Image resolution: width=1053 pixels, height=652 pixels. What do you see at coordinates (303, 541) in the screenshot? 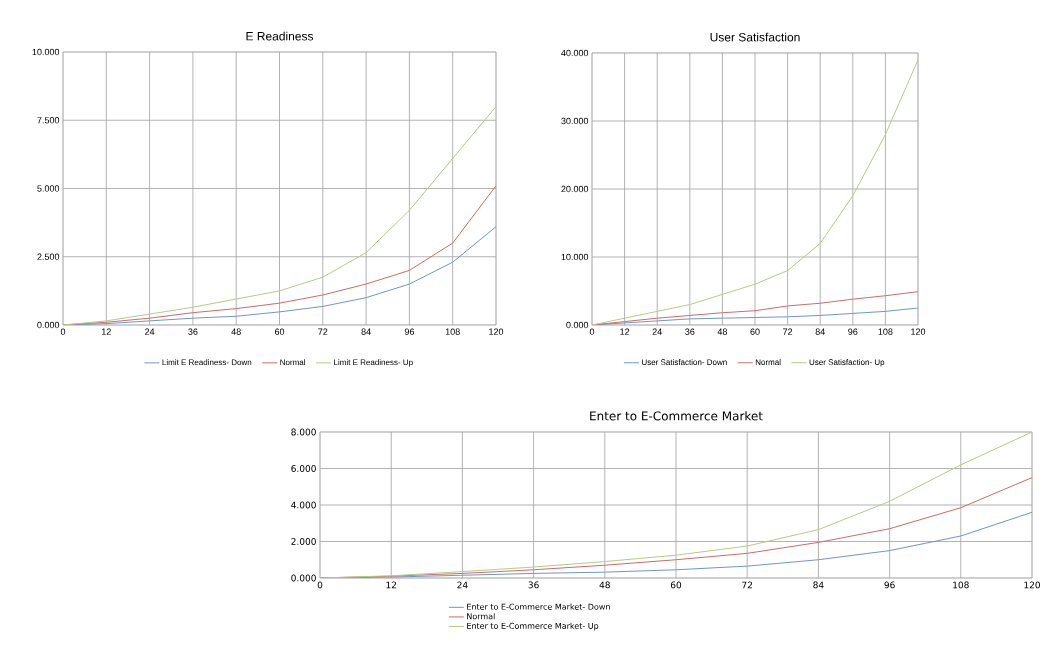
I see `y-tick-label: 2.000` at bounding box center [303, 541].